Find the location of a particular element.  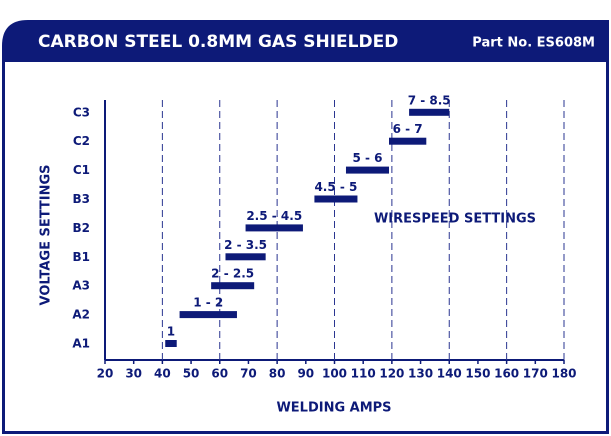

bar-label: 4.5 - 5 is located at coordinates (335, 187).